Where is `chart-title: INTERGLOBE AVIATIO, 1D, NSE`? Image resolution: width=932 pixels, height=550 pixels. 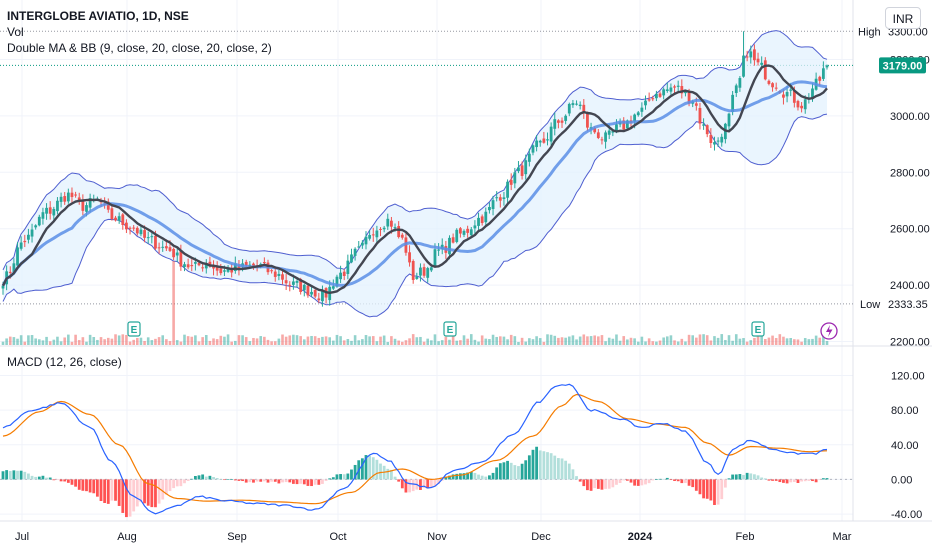 chart-title: INTERGLOBE AVIATIO, 1D, NSE is located at coordinates (98, 16).